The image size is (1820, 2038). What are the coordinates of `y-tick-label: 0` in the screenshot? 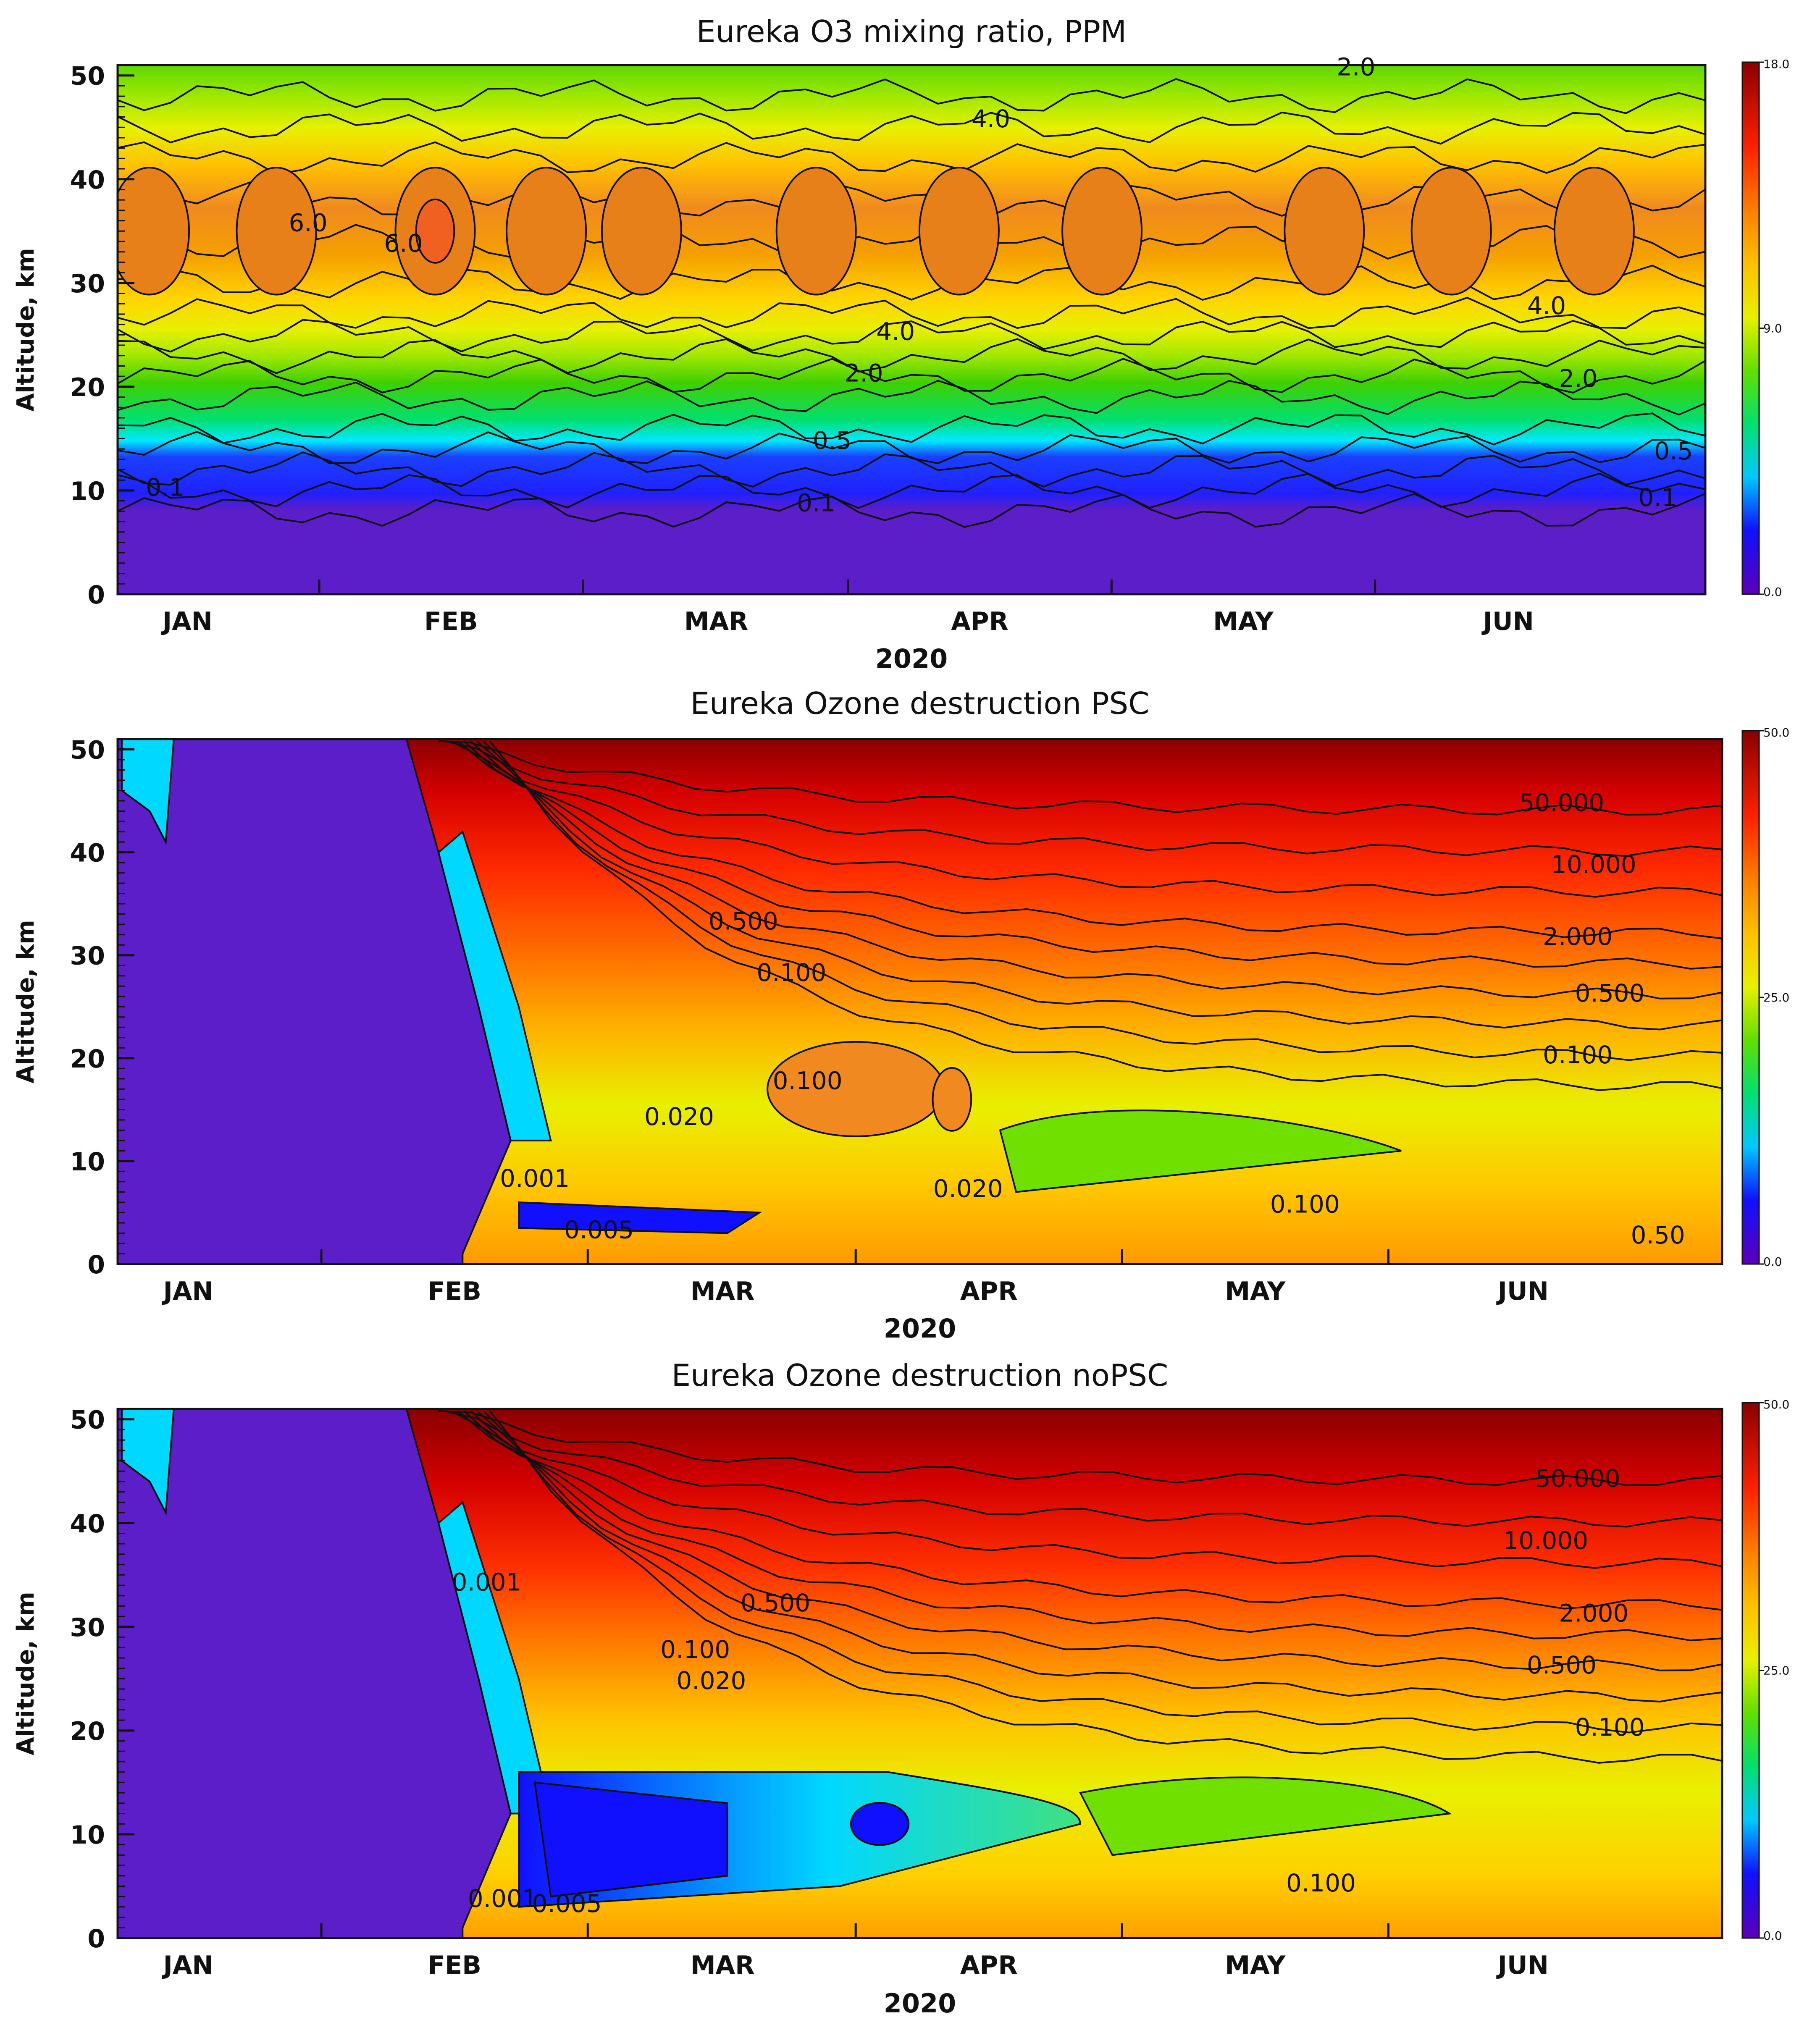 It's located at (96, 1265).